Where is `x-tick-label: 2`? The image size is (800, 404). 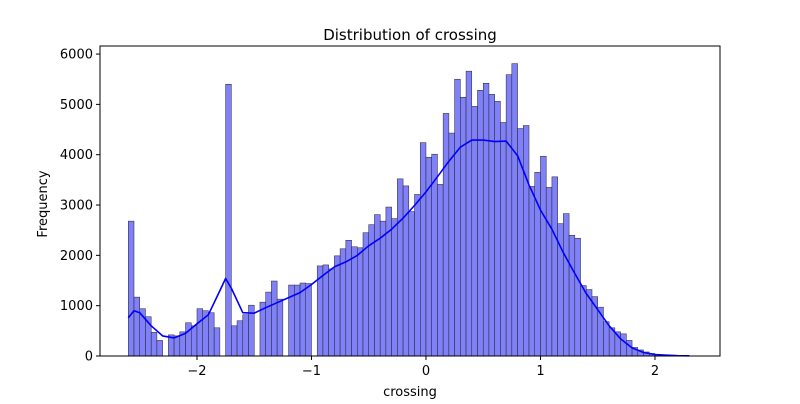
x-tick-label: 2 is located at coordinates (655, 371).